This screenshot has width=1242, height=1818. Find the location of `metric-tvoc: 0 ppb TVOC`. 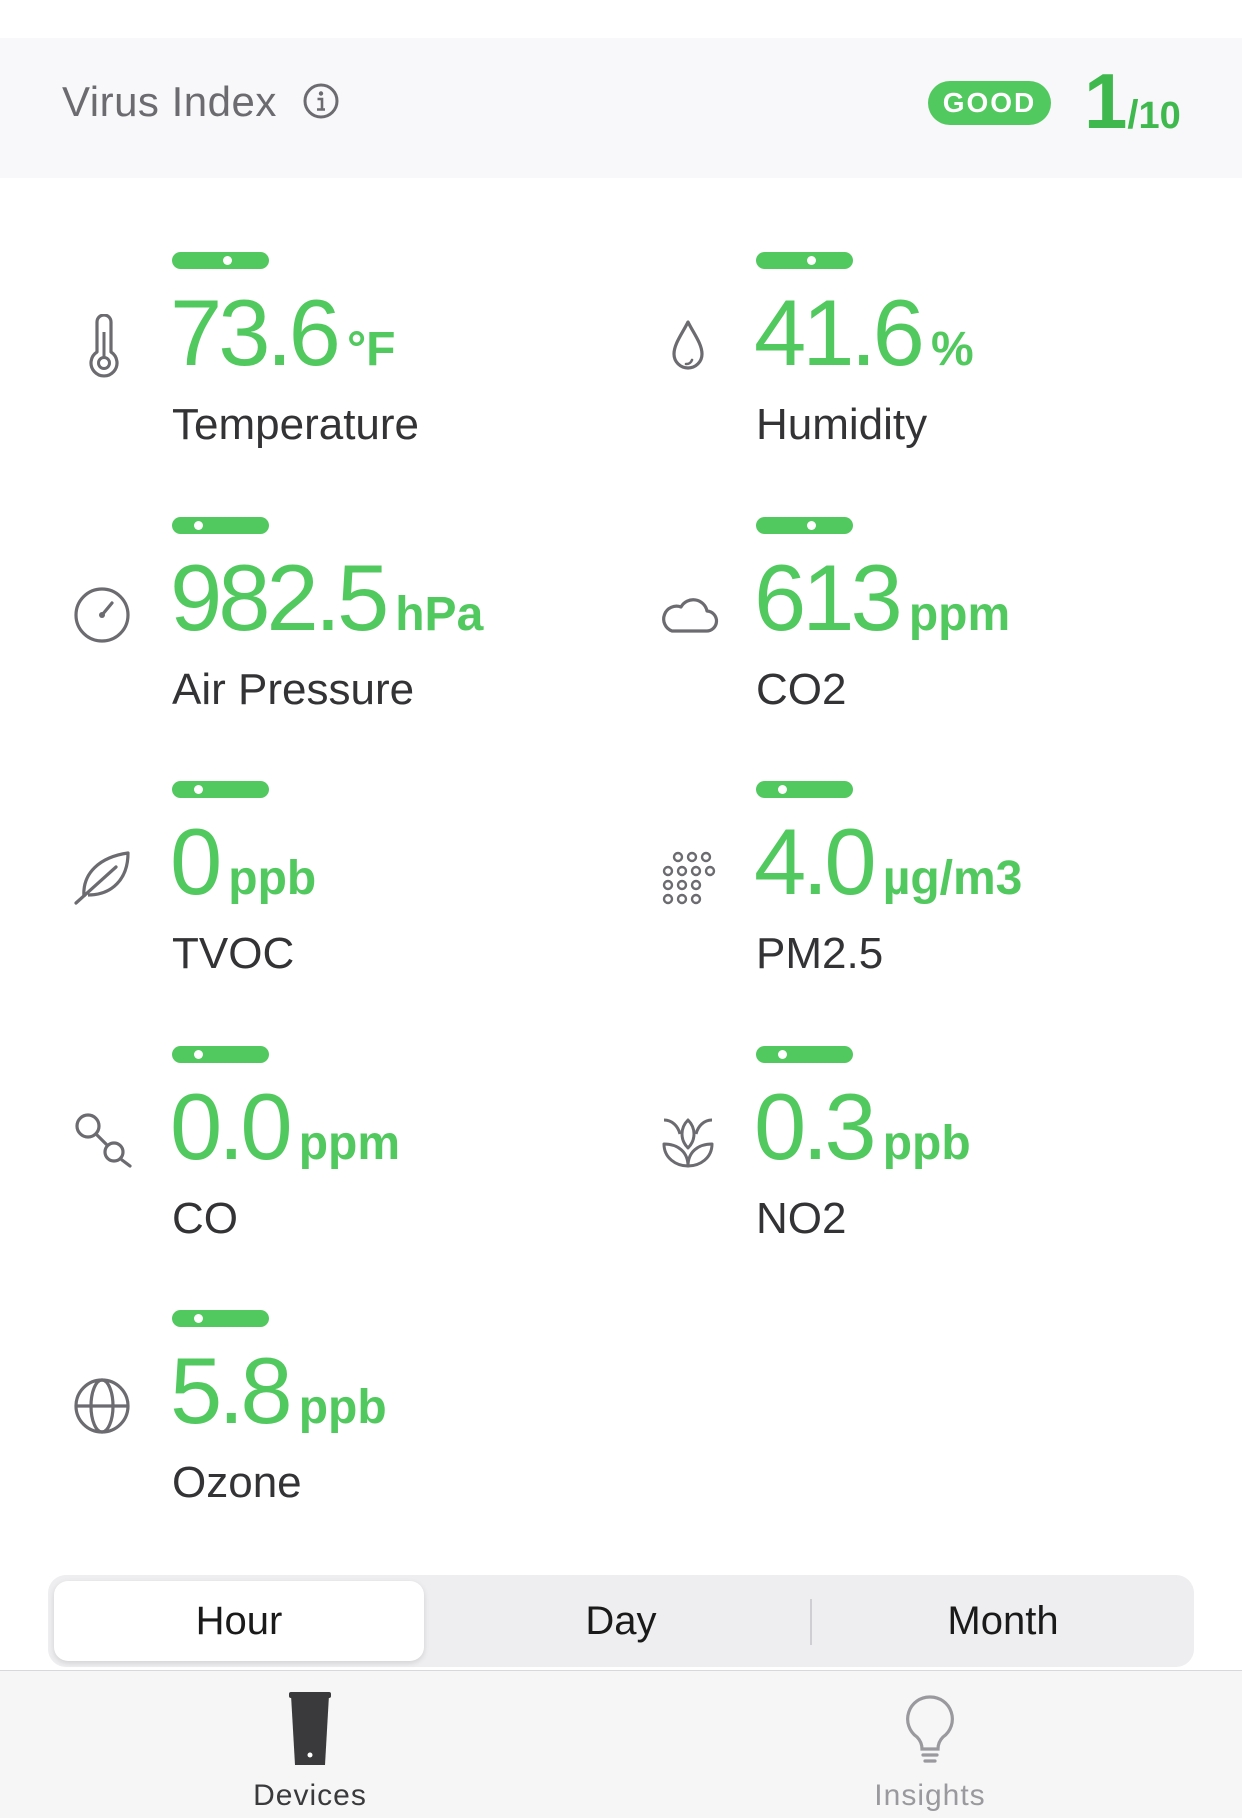

metric-tvoc: 0 ppb TVOC is located at coordinates (352, 881).